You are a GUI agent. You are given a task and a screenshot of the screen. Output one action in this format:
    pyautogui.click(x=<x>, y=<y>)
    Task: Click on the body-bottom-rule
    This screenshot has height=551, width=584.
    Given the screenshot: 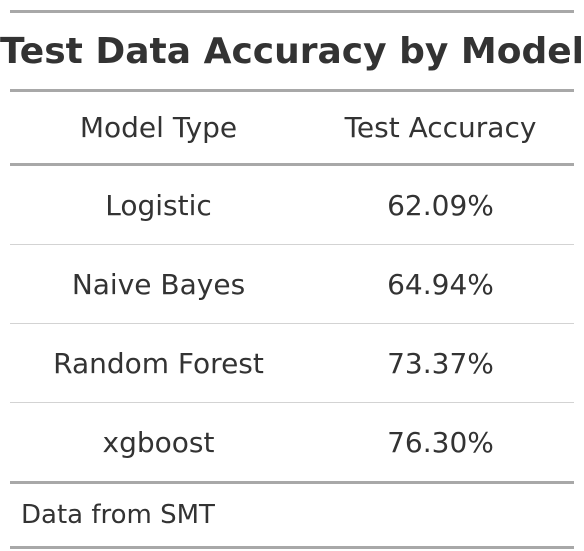 What is the action you would take?
    pyautogui.click(x=292, y=482)
    